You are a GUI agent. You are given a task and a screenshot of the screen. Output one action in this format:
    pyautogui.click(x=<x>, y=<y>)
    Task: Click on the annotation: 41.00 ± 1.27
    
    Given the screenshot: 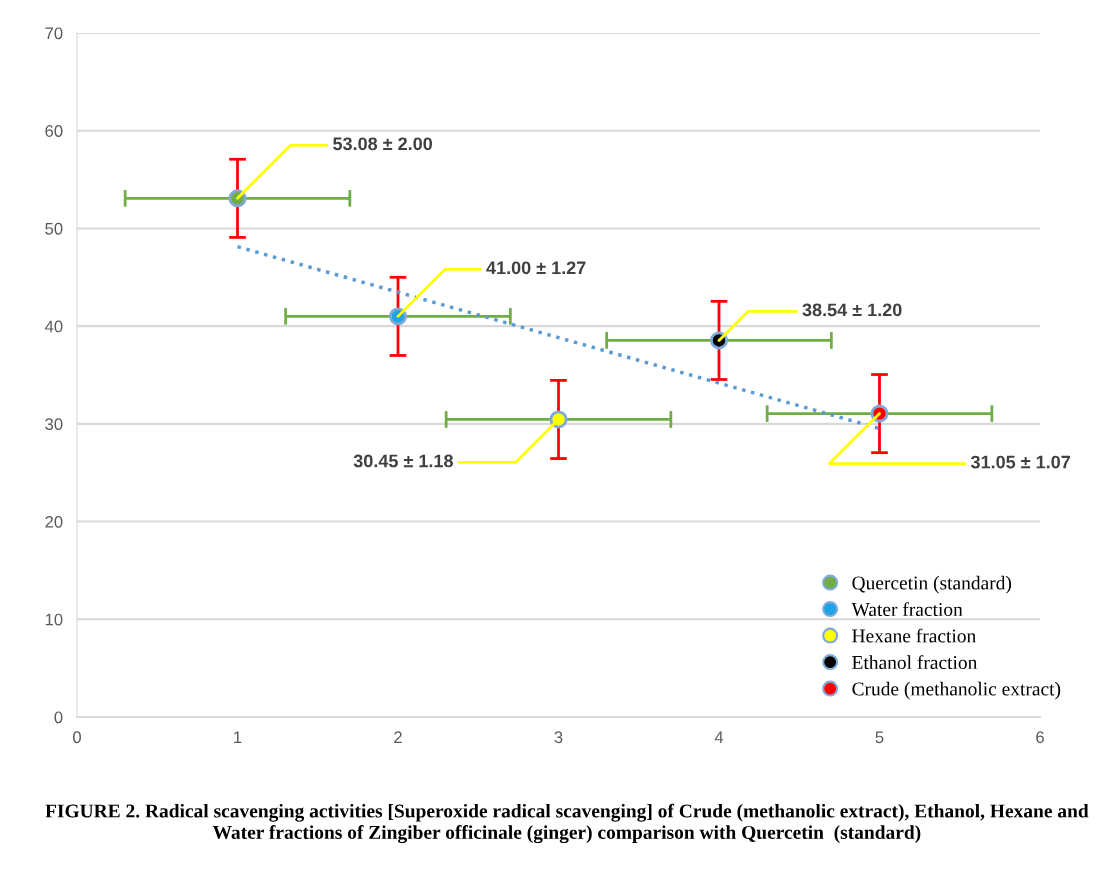 What is the action you would take?
    pyautogui.click(x=536, y=268)
    